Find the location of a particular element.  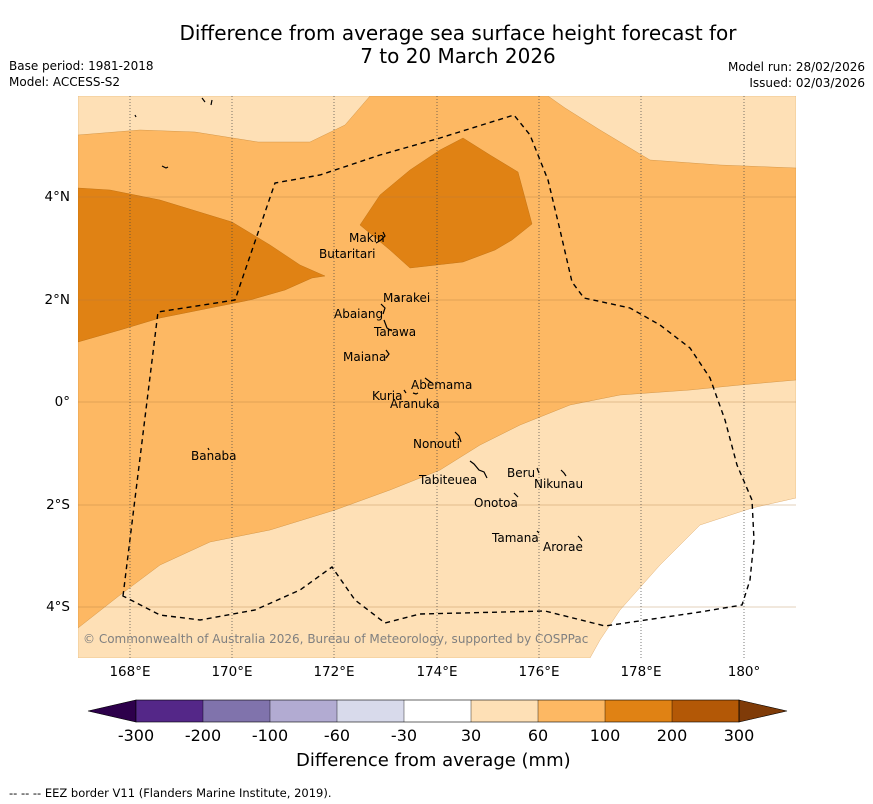

contour-100-200-west is located at coordinates (202, 265).